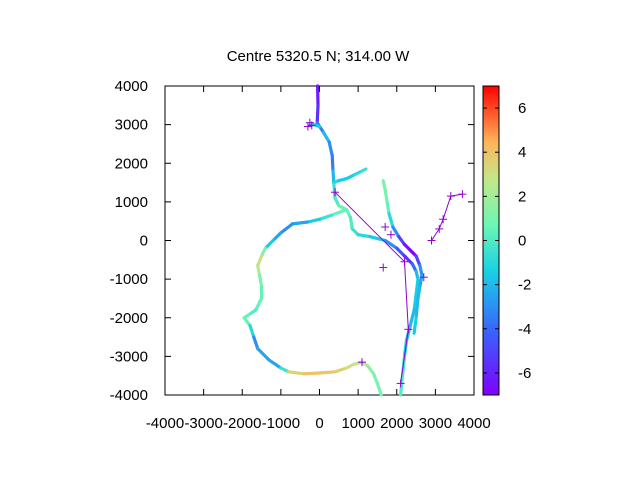 This screenshot has height=480, width=640. What do you see at coordinates (357, 423) in the screenshot?
I see `x-tick-label: 1000` at bounding box center [357, 423].